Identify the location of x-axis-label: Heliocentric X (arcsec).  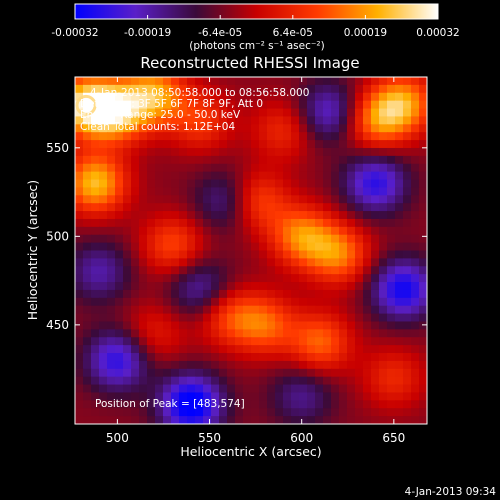
(250, 451).